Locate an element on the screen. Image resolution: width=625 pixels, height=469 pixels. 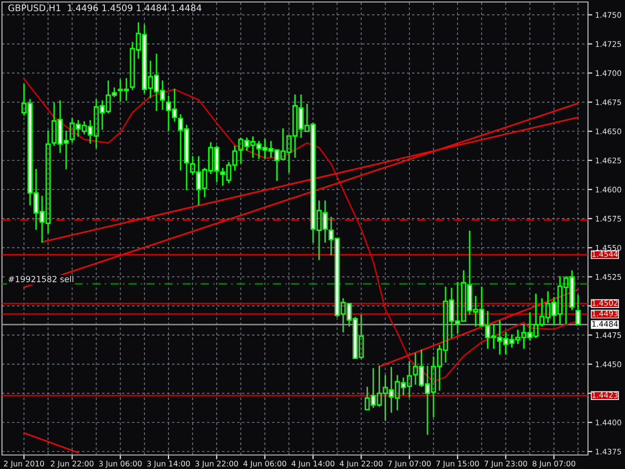
chart-title: GBPUSD,H1 1.4496 1.4509 1.4484 1.4484 is located at coordinates (105, 8).